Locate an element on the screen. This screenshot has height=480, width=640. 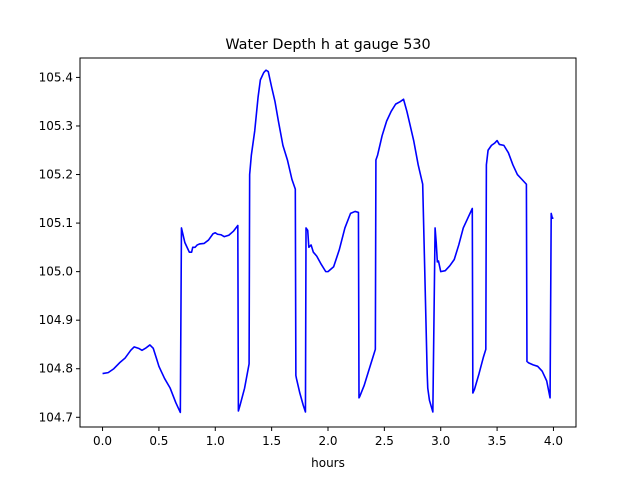
x-tick-label: 1.0 is located at coordinates (215, 441).